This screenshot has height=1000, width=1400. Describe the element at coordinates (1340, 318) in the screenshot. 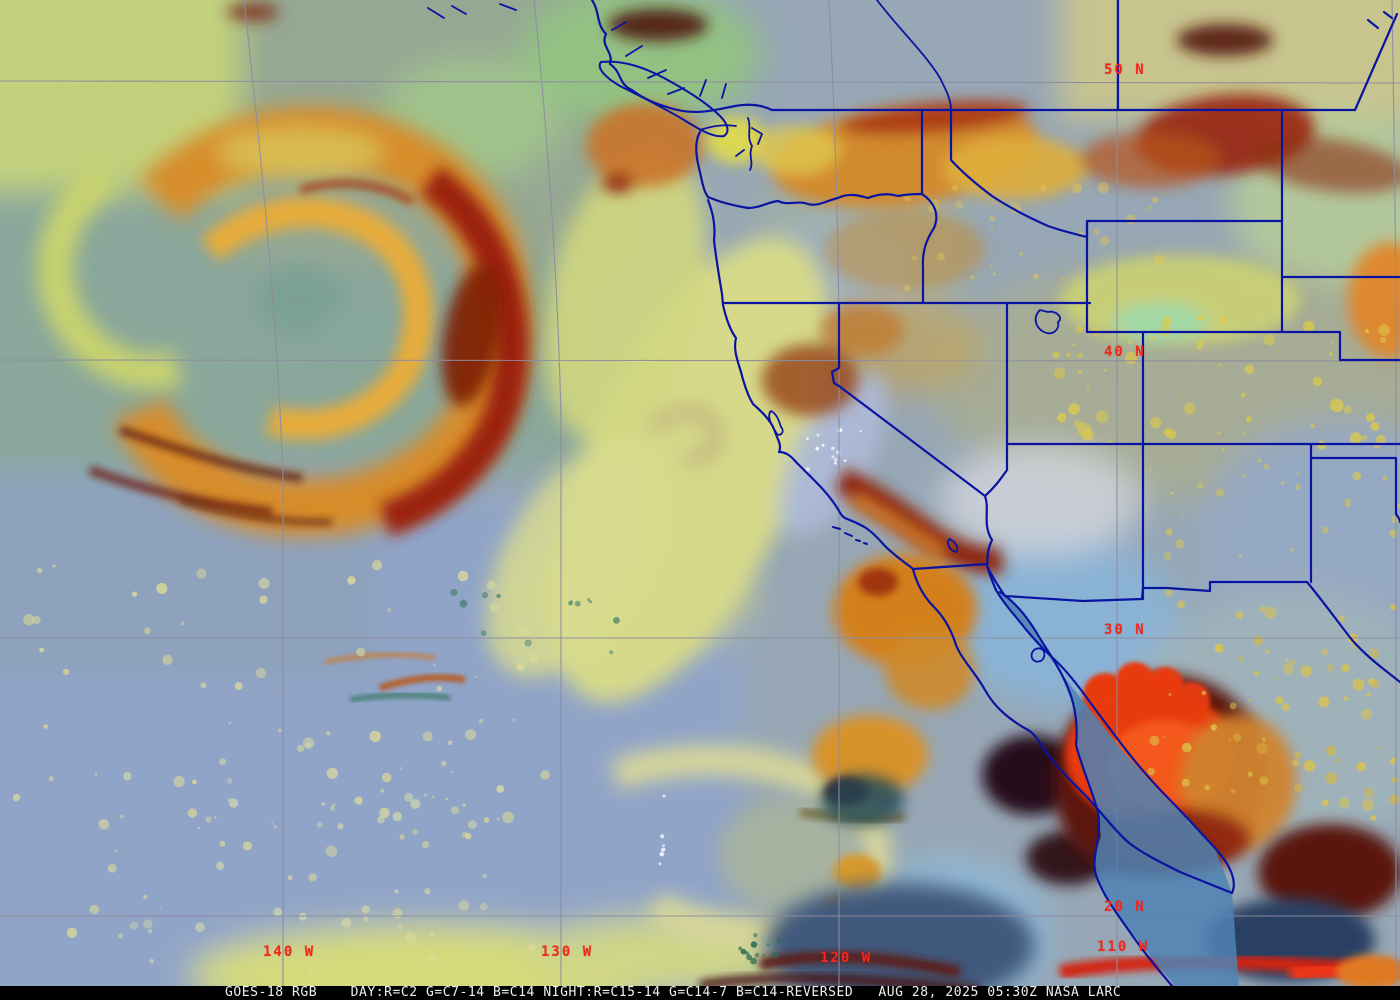

I see `dakota-nebraska-borders` at that location.